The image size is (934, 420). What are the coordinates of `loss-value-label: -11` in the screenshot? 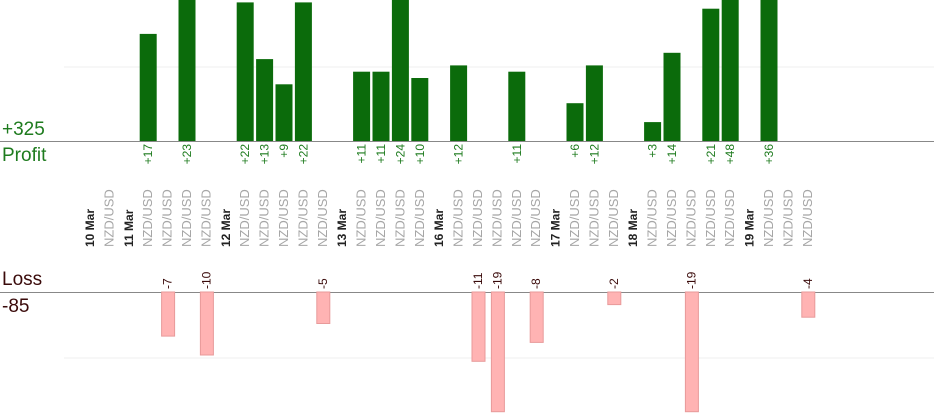 It's located at (478, 280).